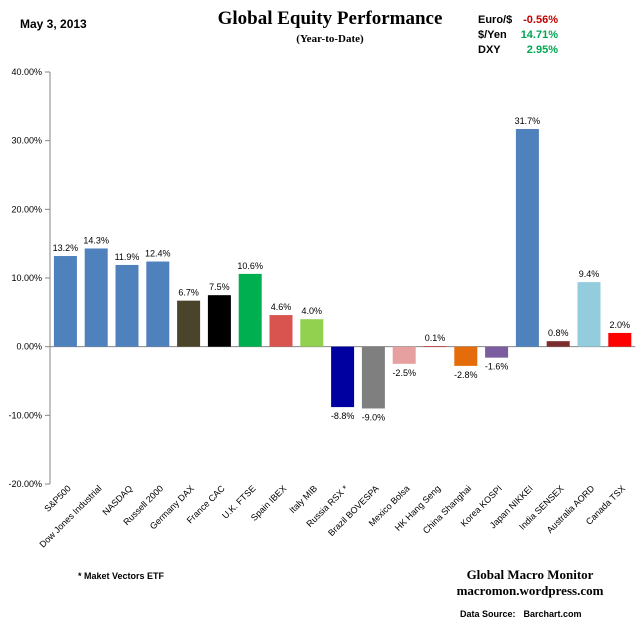 Image resolution: width=640 pixels, height=627 pixels. Describe the element at coordinates (127, 257) in the screenshot. I see `data-label: 11.9%` at that location.